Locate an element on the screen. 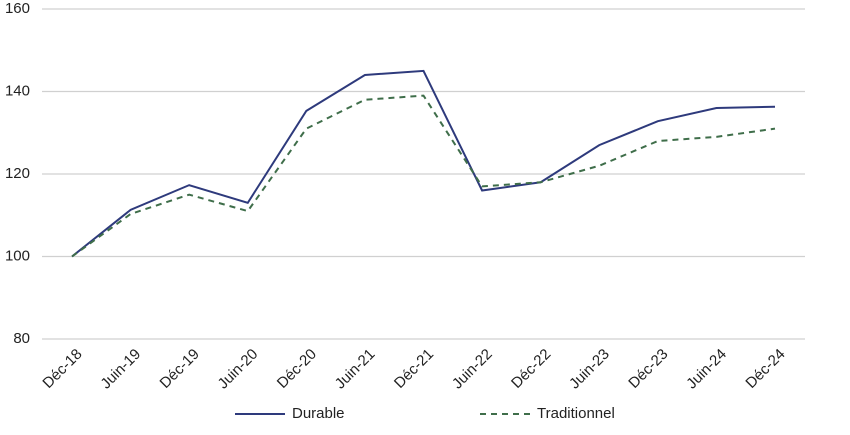 Image resolution: width=850 pixels, height=435 pixels. x-tick-label: Juin-23 is located at coordinates (589, 369).